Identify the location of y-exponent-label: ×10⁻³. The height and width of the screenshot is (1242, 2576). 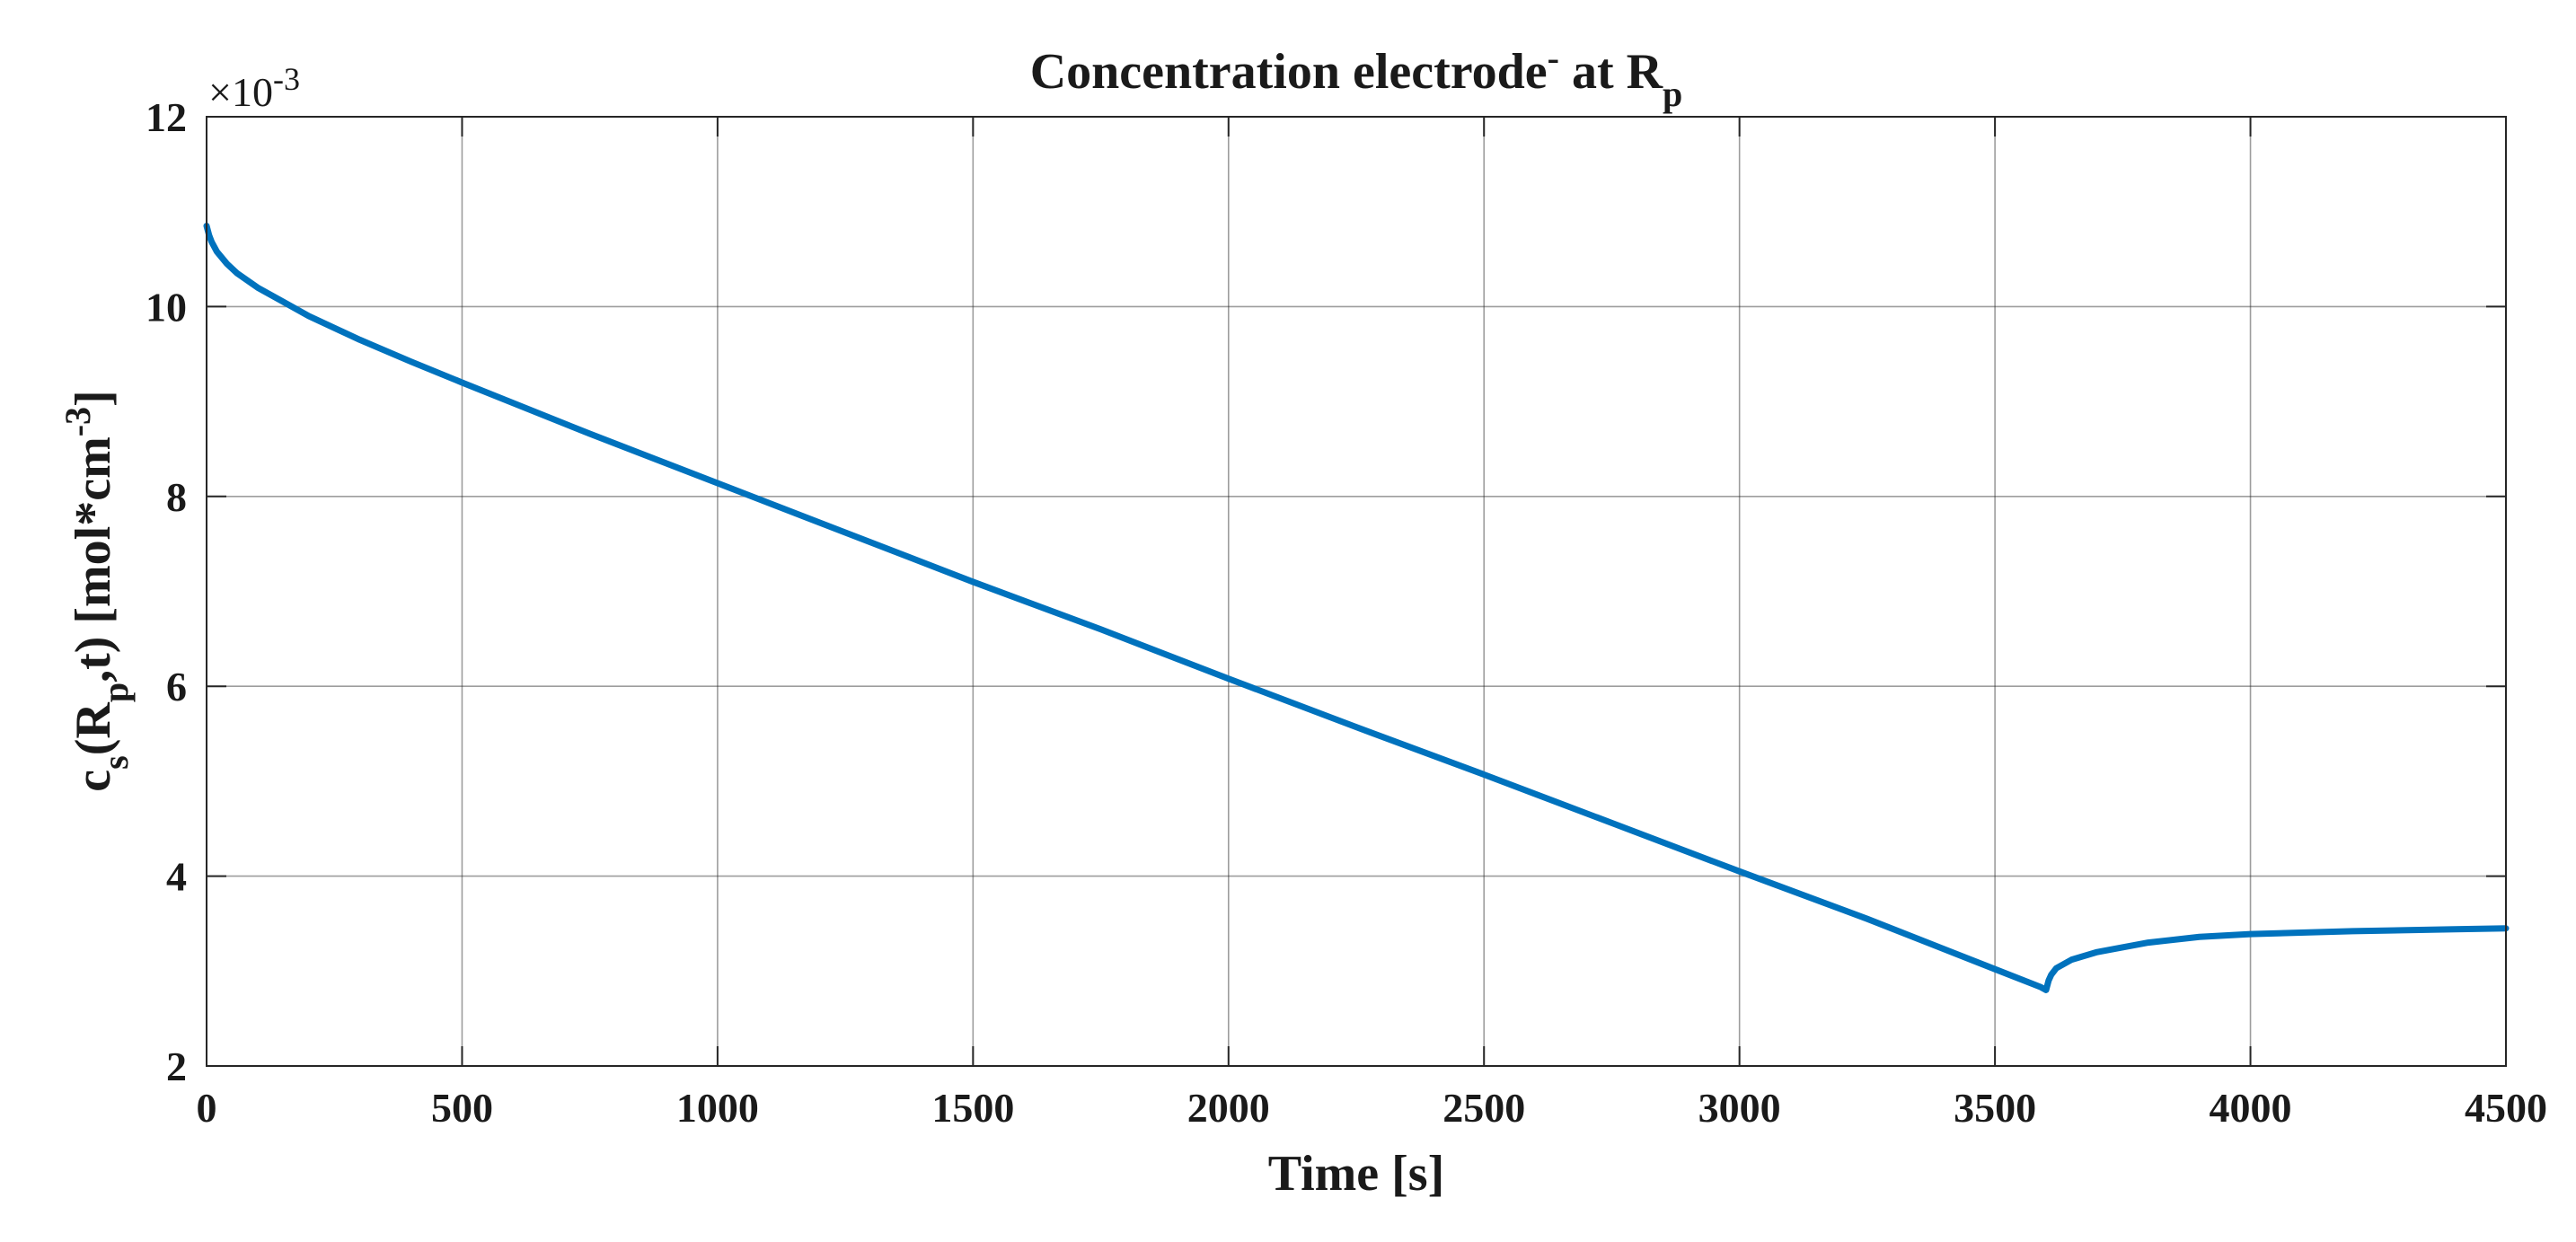
(254, 88).